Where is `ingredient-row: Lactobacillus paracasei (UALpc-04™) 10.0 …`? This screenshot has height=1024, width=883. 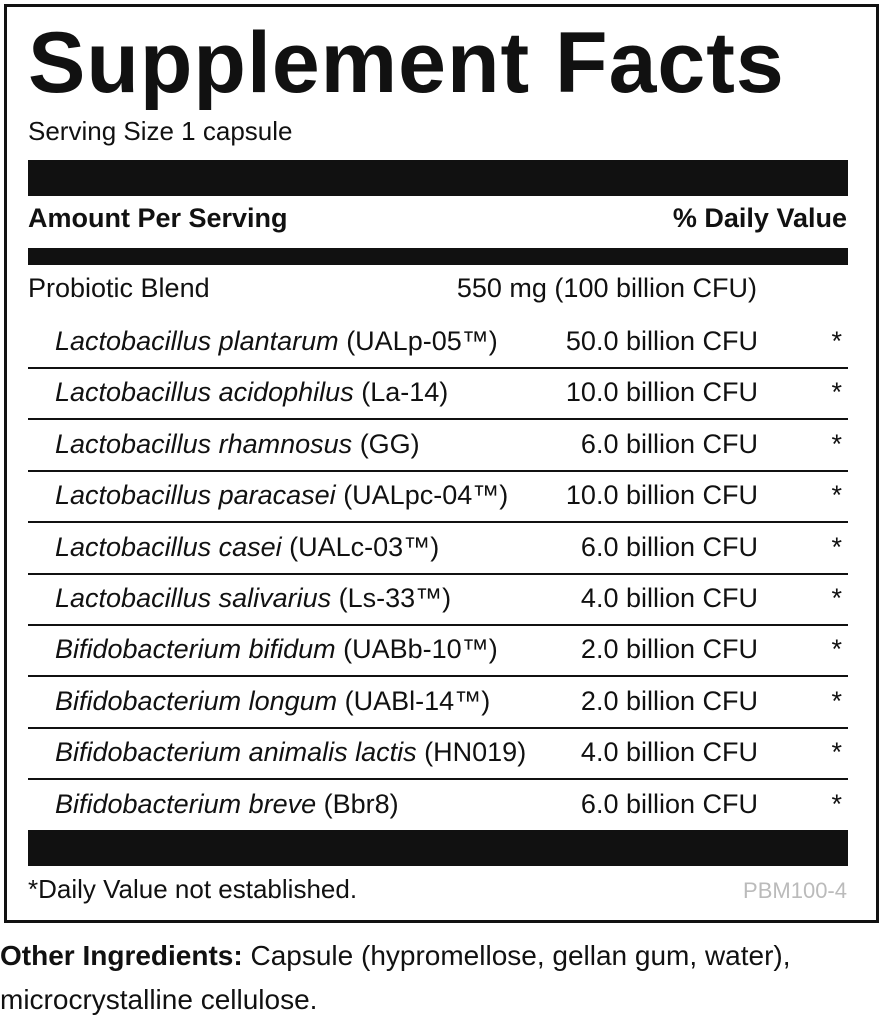 ingredient-row: Lactobacillus paracasei (UALpc-04™) 10.0 … is located at coordinates (438, 497).